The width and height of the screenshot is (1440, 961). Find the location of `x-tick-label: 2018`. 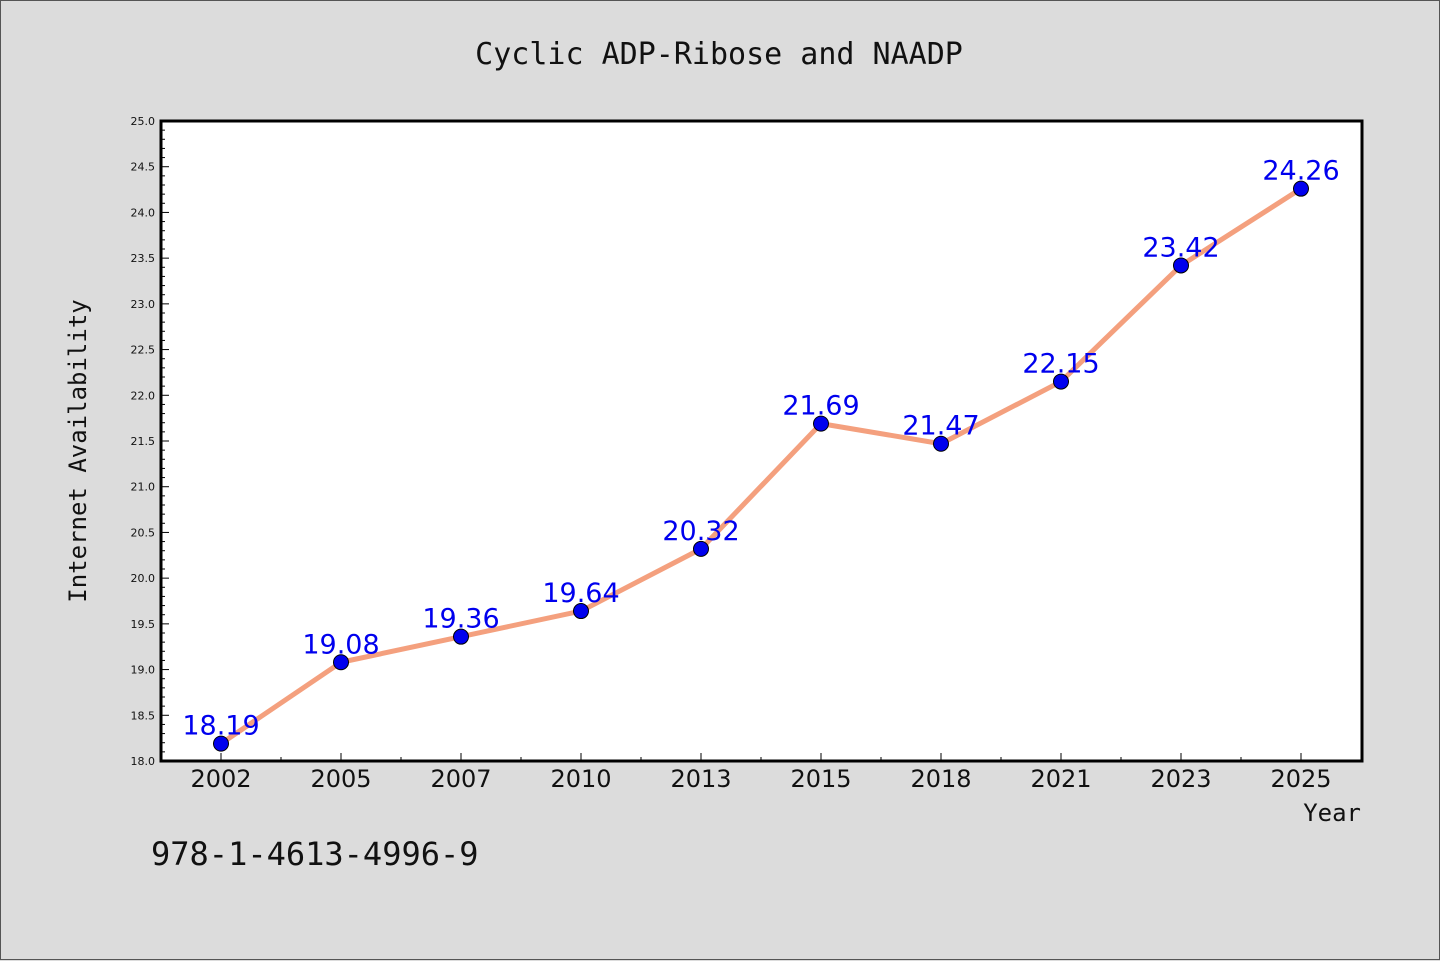

x-tick-label: 2018 is located at coordinates (940, 779).